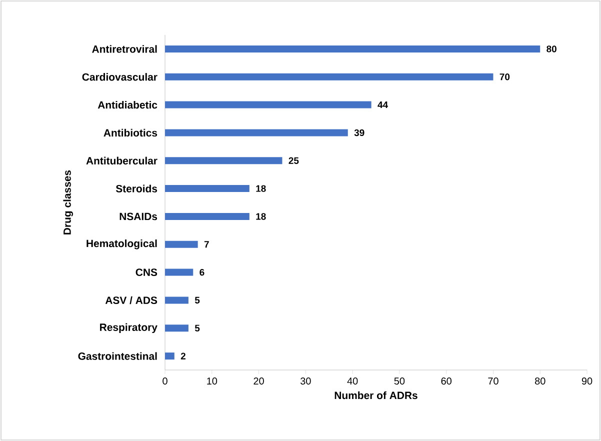 Image resolution: width=601 pixels, height=441 pixels. What do you see at coordinates (399, 381) in the screenshot?
I see `x-tick-label: 50` at bounding box center [399, 381].